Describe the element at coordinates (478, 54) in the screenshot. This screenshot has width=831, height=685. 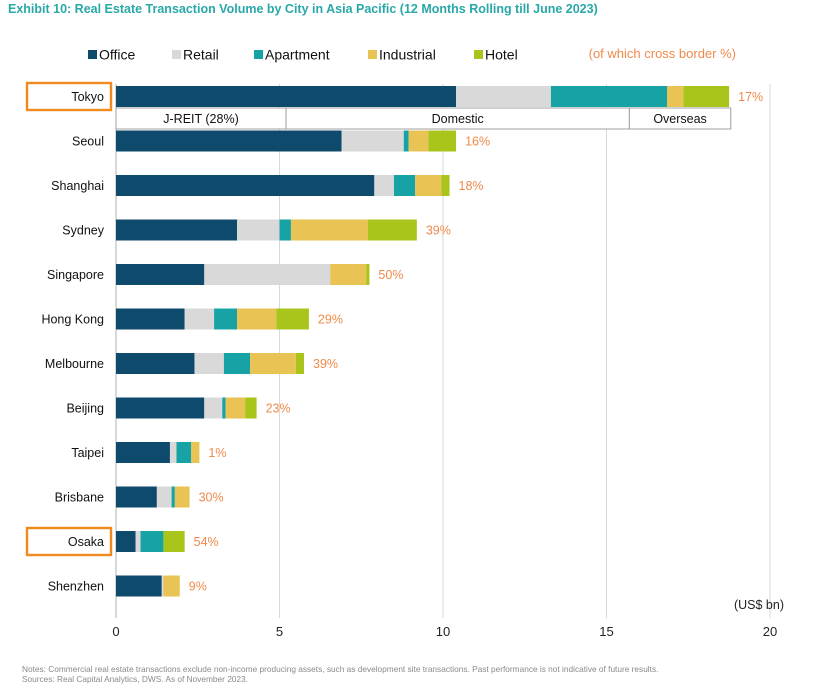
I see `legend-swatch-hotel` at that location.